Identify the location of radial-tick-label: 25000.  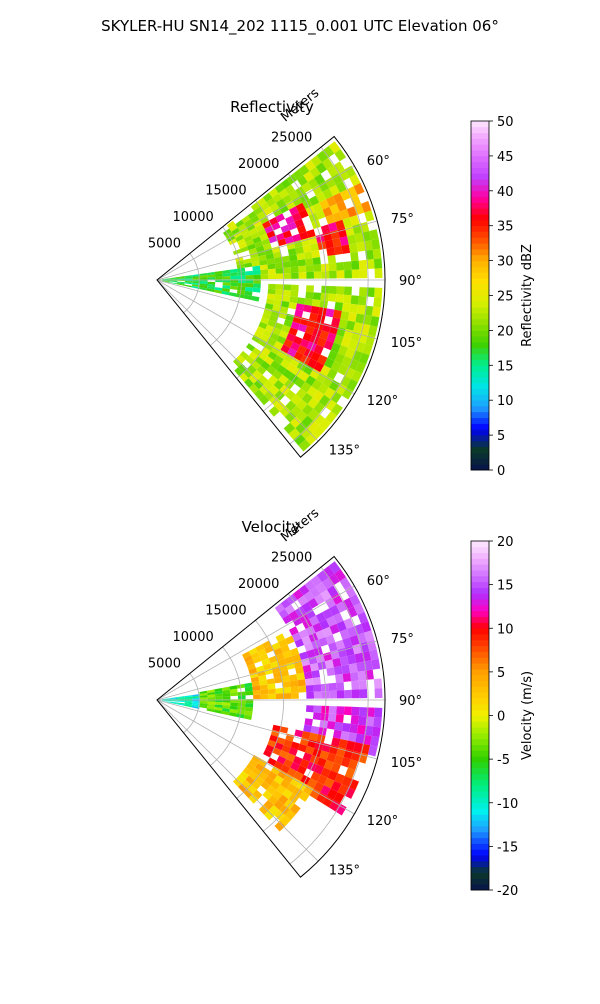
(291, 557).